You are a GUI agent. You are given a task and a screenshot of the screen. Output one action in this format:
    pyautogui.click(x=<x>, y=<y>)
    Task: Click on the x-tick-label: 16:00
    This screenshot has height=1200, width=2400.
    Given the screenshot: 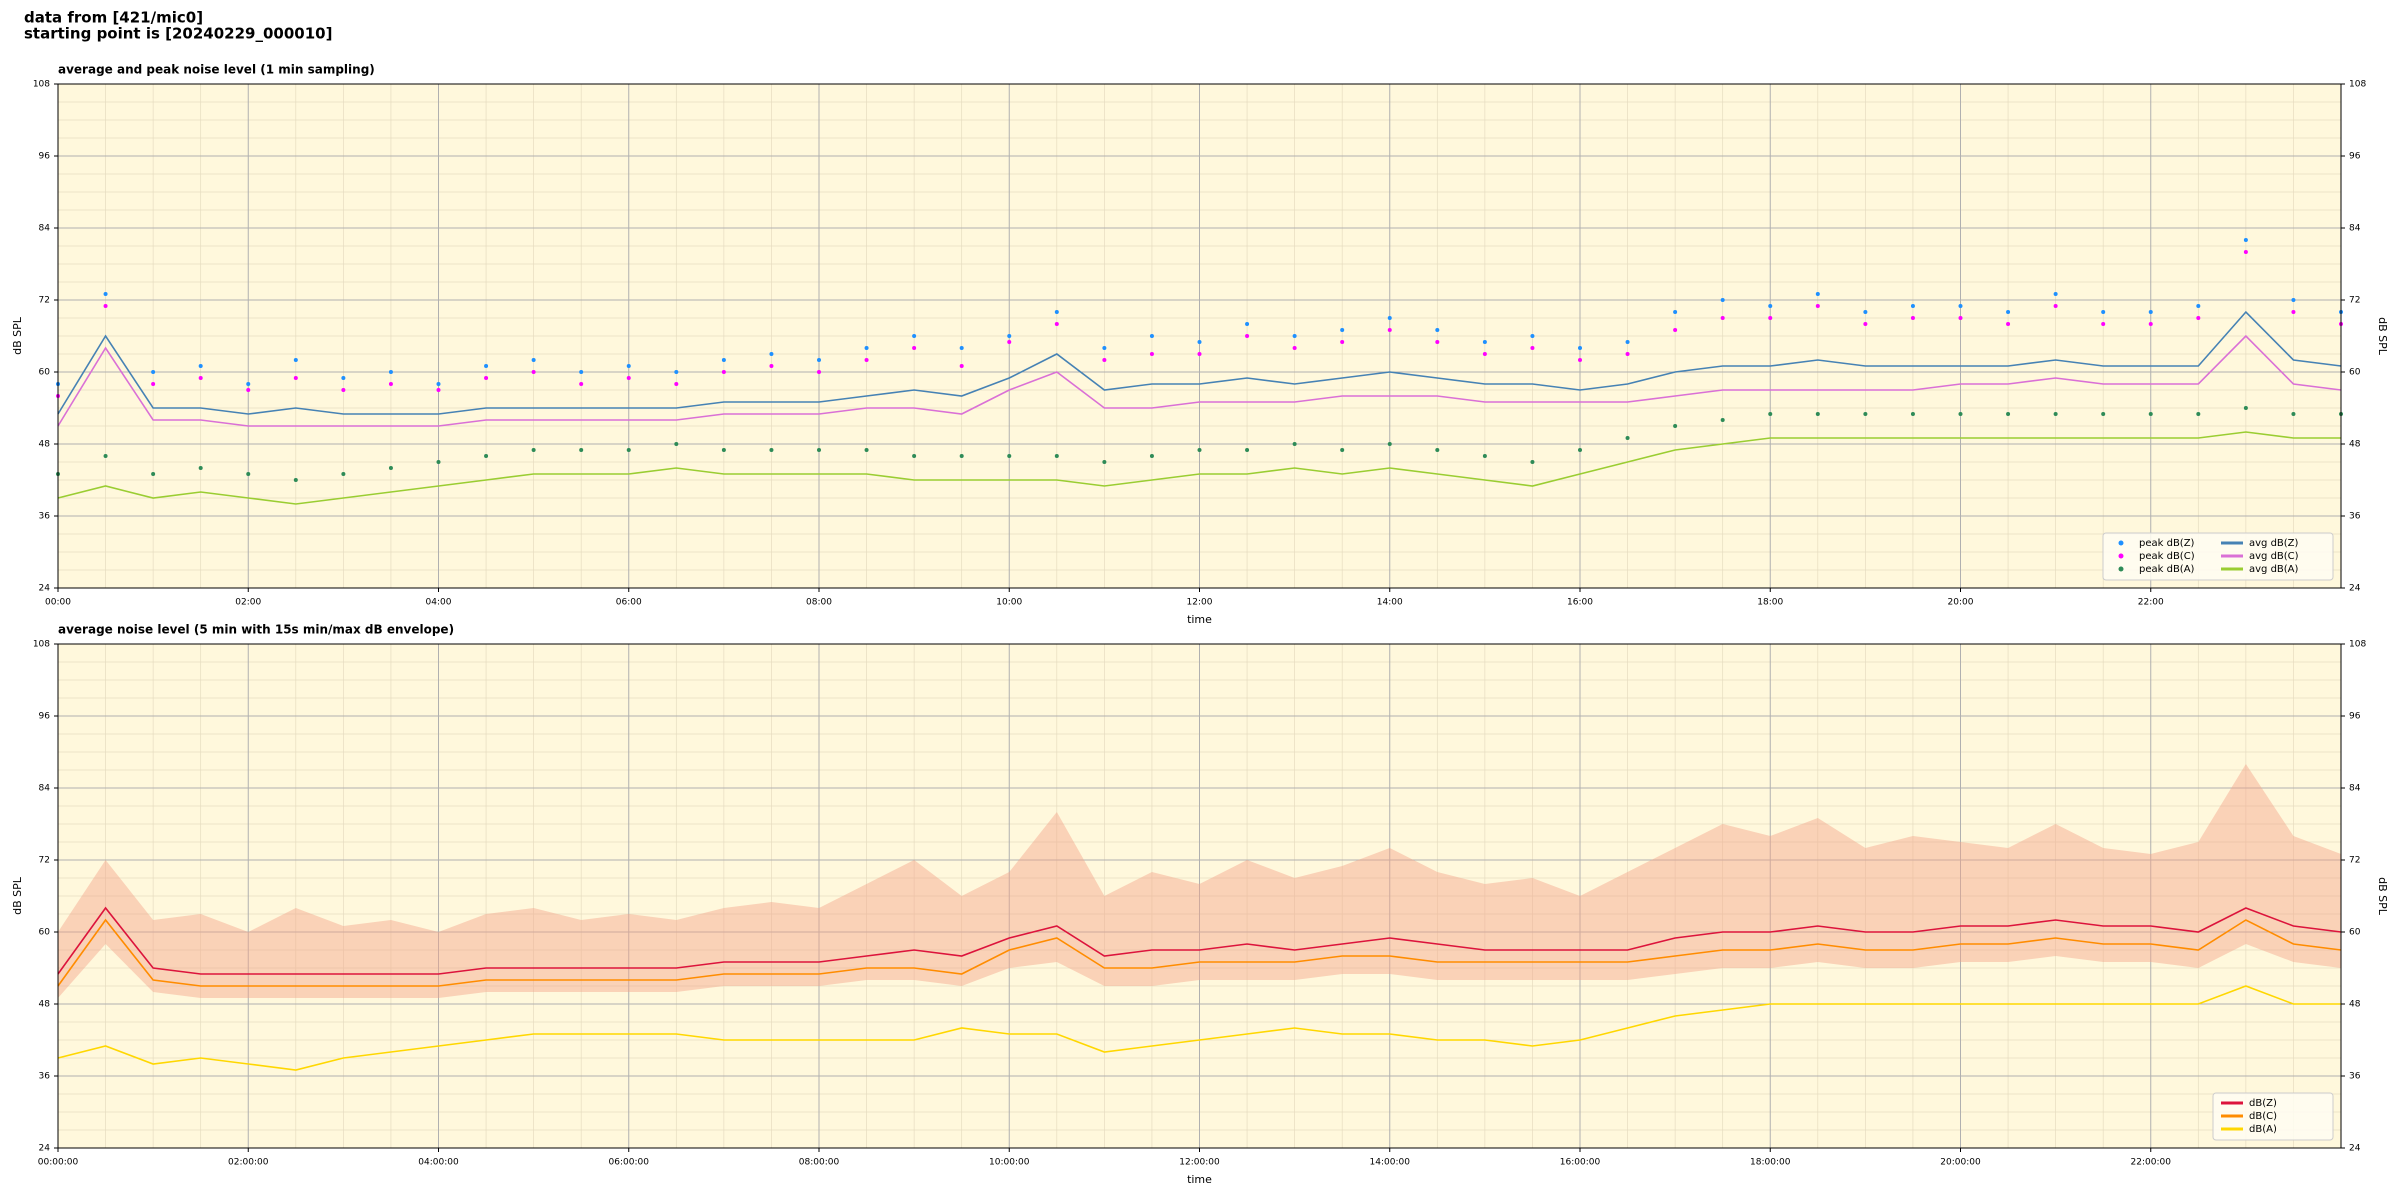 What is the action you would take?
    pyautogui.click(x=1580, y=603)
    